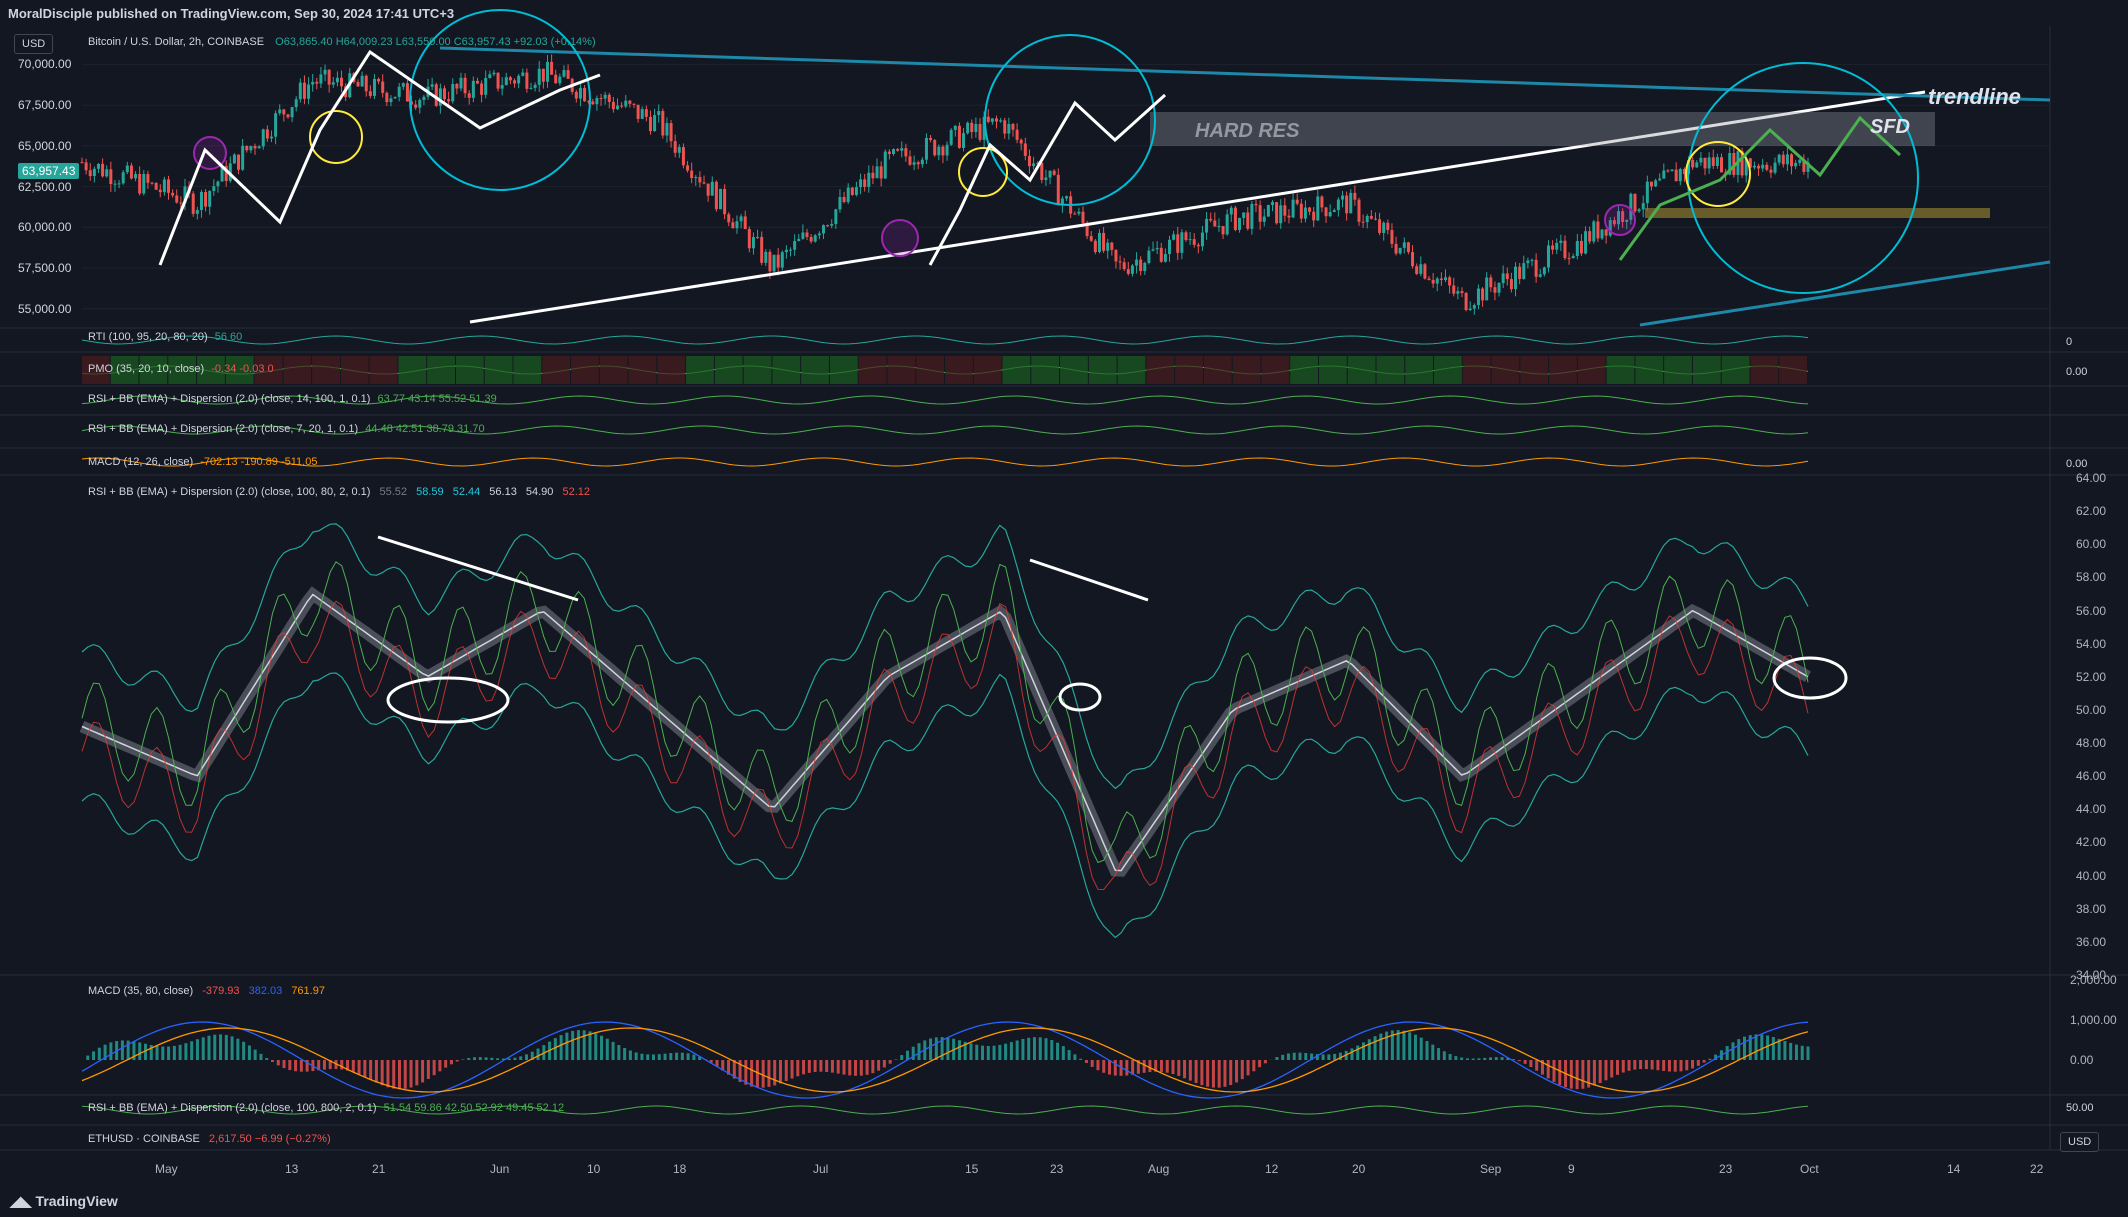 The height and width of the screenshot is (1217, 2128). Describe the element at coordinates (141, 462) in the screenshot. I see `macd-1-label: MACD (12, 26, close)` at that location.